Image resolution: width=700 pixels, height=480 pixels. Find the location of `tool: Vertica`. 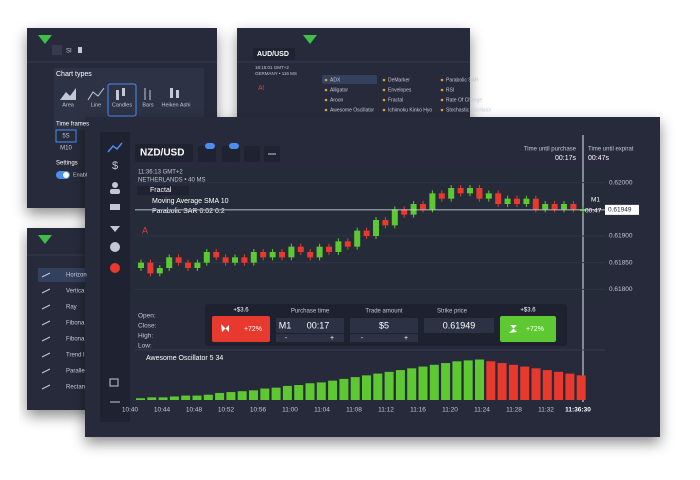

tool: Vertica is located at coordinates (75, 292).